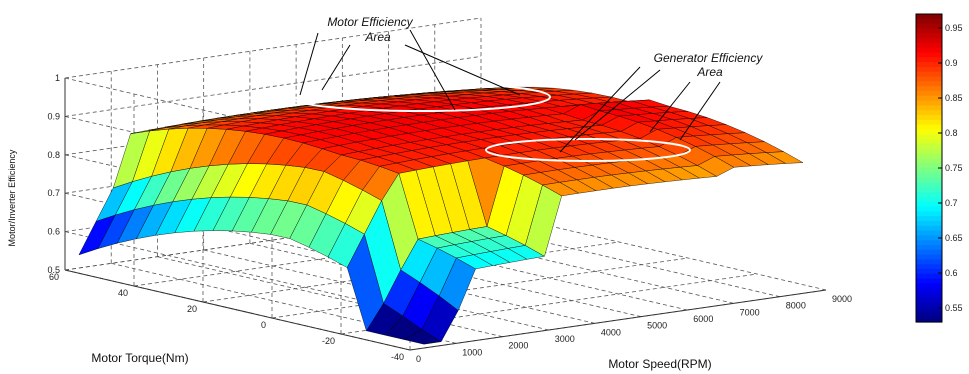 The height and width of the screenshot is (374, 969). What do you see at coordinates (418, 359) in the screenshot?
I see `x-tick-label: 0` at bounding box center [418, 359].